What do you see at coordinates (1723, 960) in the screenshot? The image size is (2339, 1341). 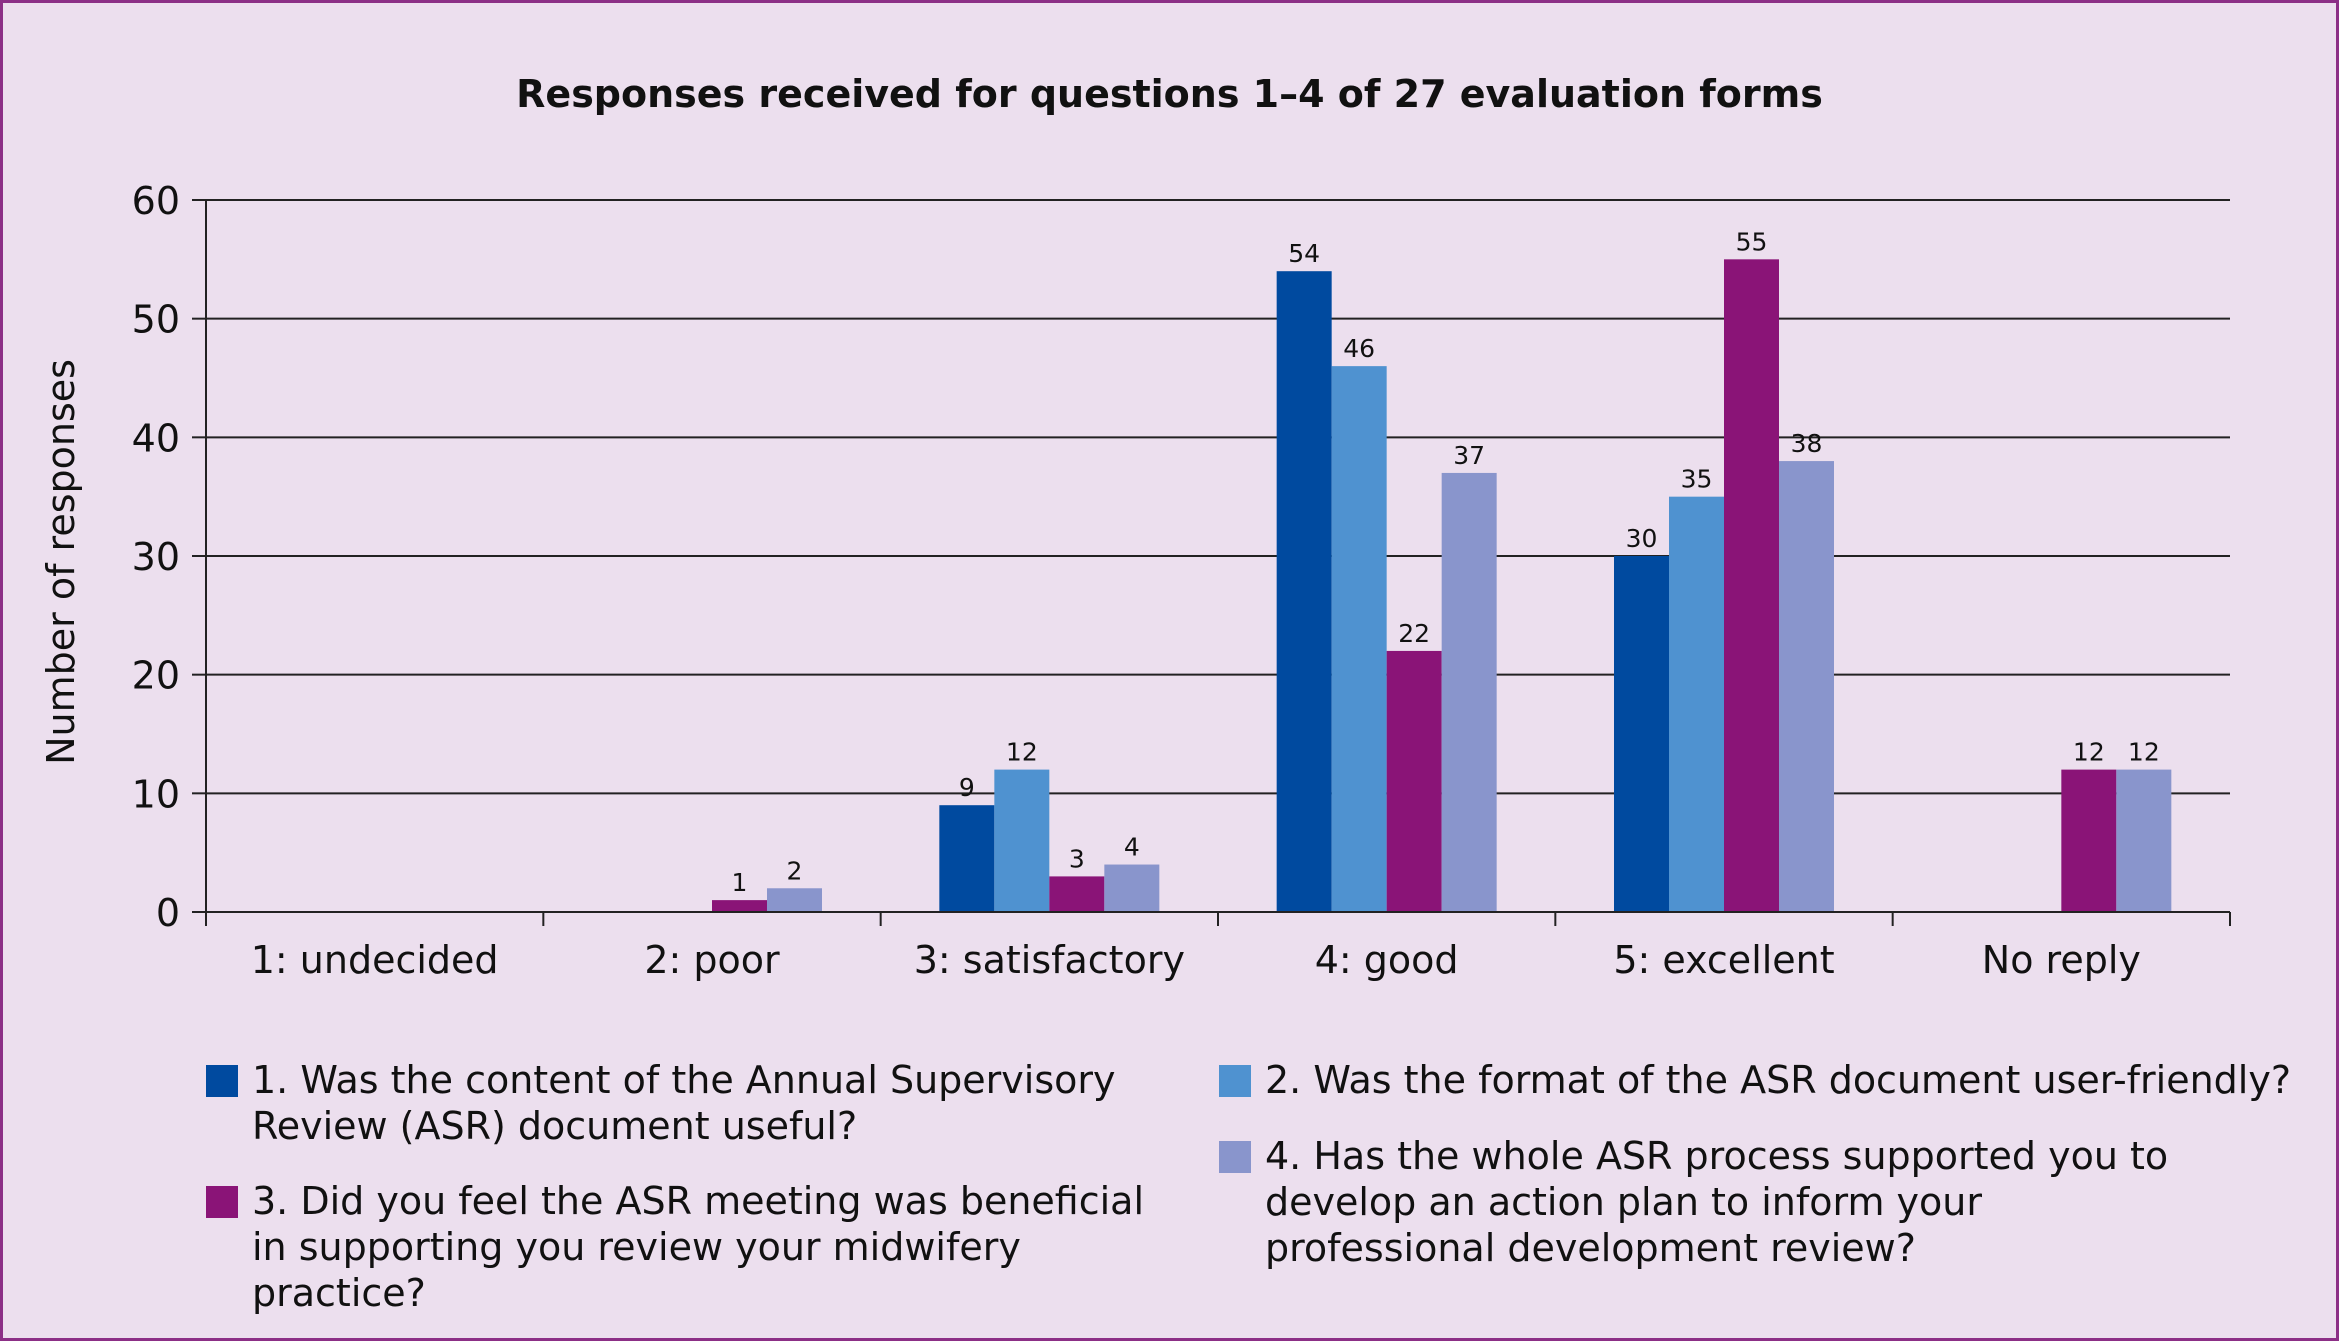 I see `x-tick-label: 5: excellent` at bounding box center [1723, 960].